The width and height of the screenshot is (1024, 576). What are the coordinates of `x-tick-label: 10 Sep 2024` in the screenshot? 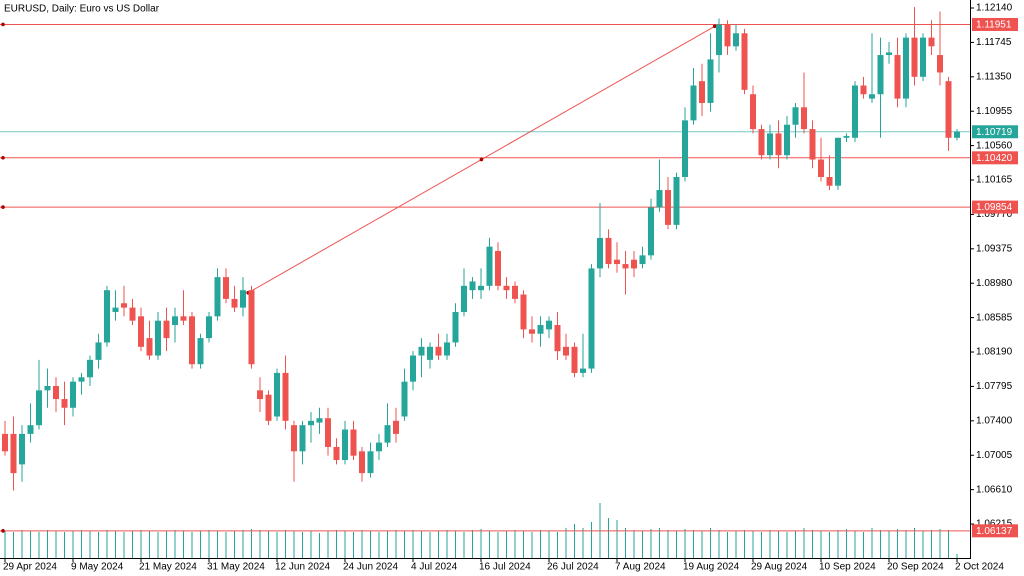 It's located at (847, 567).